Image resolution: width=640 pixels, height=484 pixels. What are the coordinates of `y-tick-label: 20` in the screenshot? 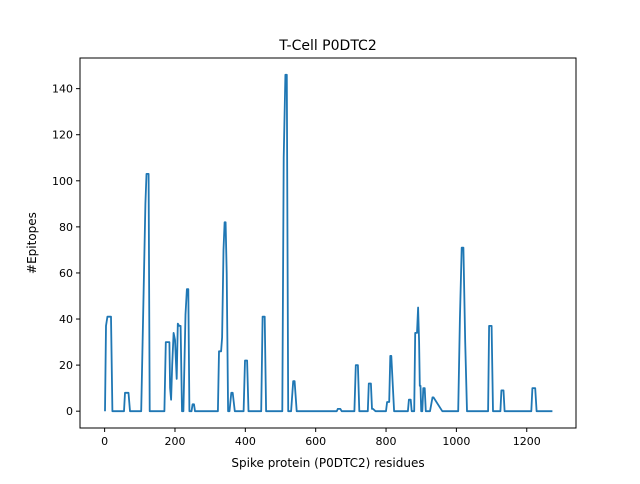 It's located at (66, 365).